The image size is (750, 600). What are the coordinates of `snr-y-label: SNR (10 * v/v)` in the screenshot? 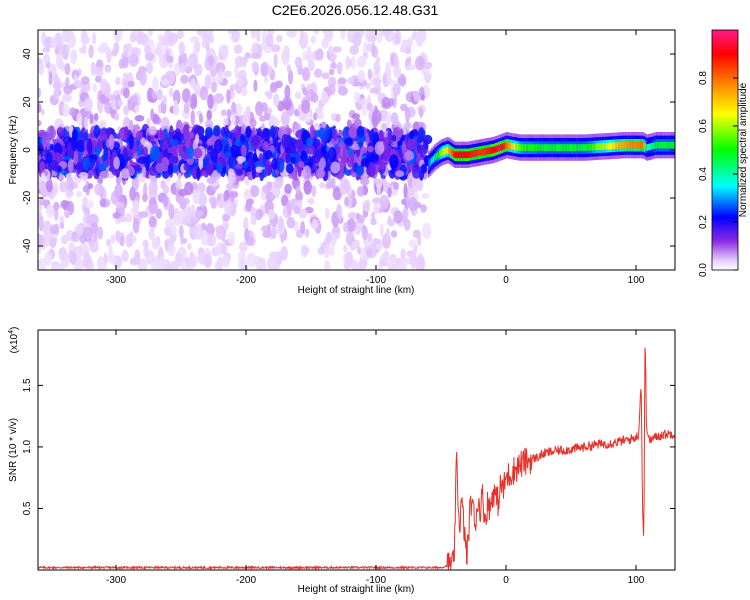 It's located at (13, 450).